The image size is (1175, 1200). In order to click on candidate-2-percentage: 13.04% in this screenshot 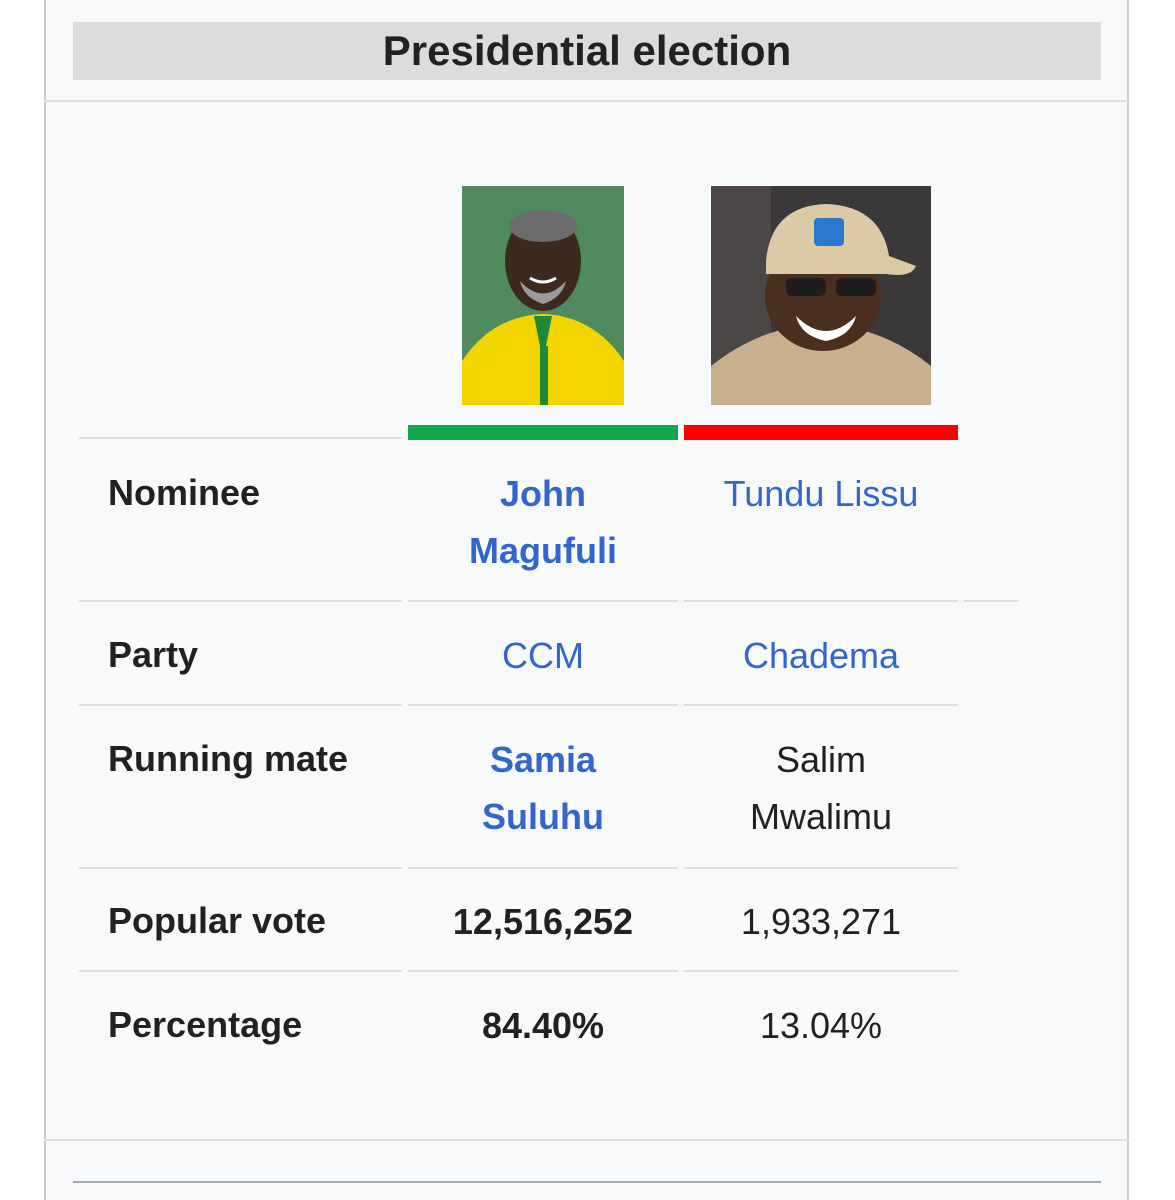, I will do `click(821, 1025)`.